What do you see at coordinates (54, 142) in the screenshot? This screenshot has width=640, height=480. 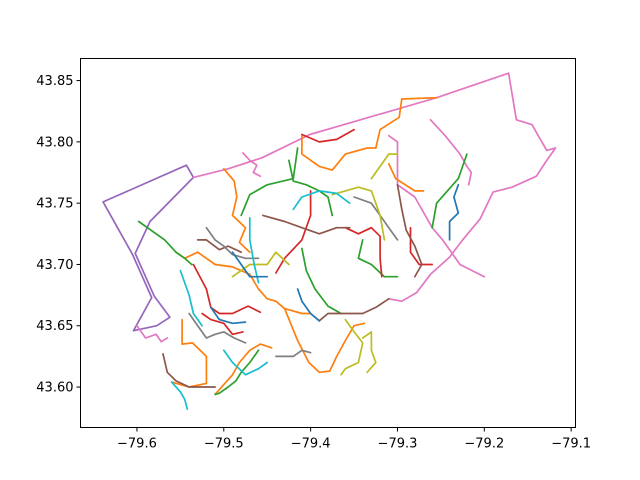 I see `y-tick-label-5: 43.80` at bounding box center [54, 142].